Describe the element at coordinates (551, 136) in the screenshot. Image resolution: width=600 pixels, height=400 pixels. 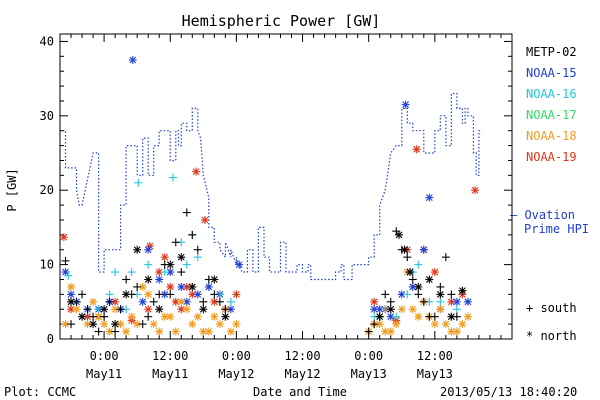
I see `legend-item-noaa-18: NOAA-18` at that location.